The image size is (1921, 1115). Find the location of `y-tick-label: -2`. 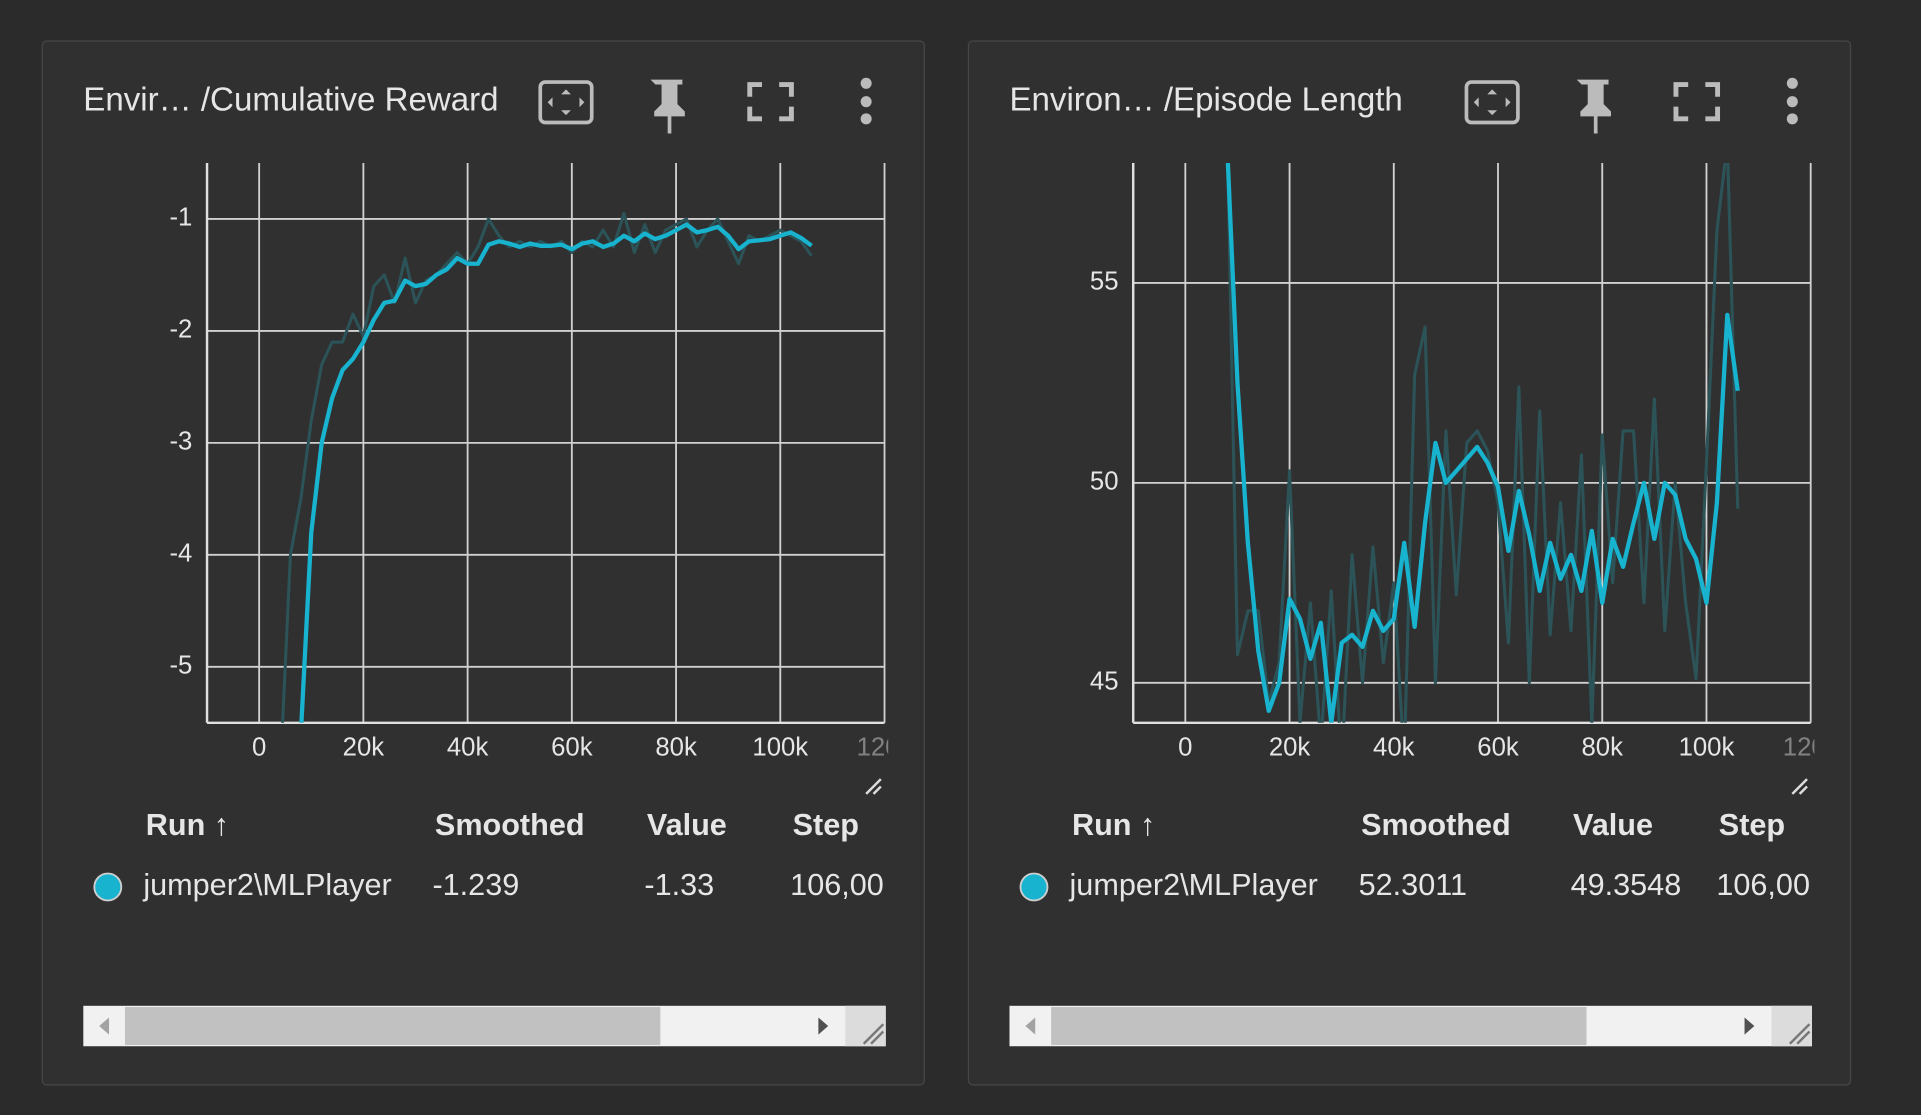

y-tick-label: -2 is located at coordinates (180, 330).